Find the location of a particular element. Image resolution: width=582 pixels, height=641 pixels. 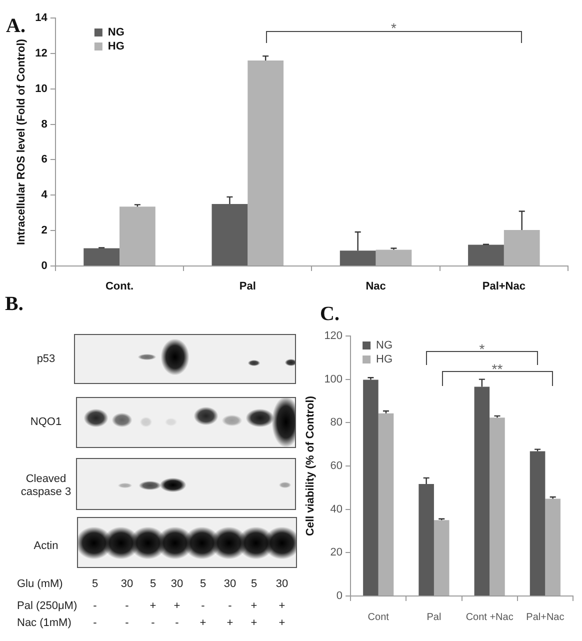

chart-title: C. is located at coordinates (330, 314).